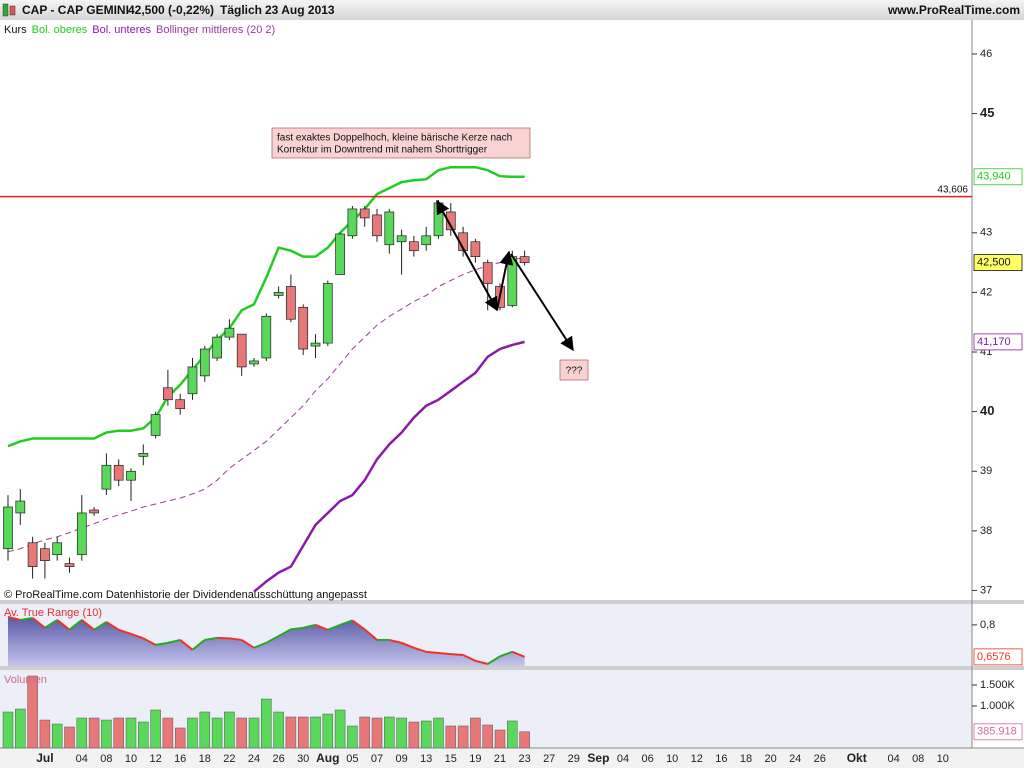 This screenshot has height=768, width=1024. What do you see at coordinates (987, 112) in the screenshot?
I see `y-tick-label: 45` at bounding box center [987, 112].